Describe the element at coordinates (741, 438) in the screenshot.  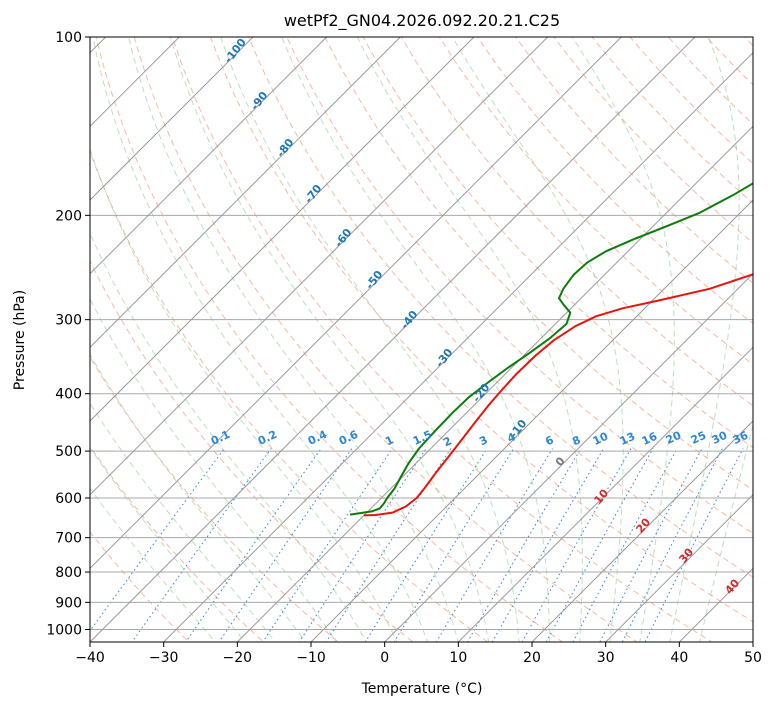
I see `mixing-ratio-label: 36` at that location.